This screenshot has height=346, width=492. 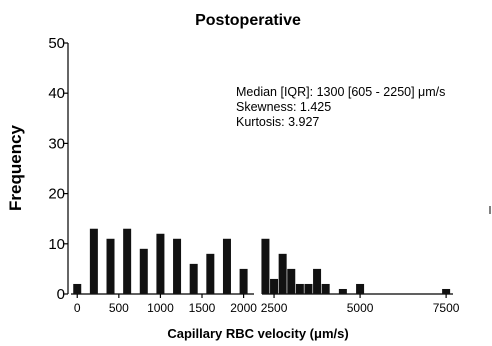 I want to click on x-tick-label: 7500, so click(x=446, y=308).